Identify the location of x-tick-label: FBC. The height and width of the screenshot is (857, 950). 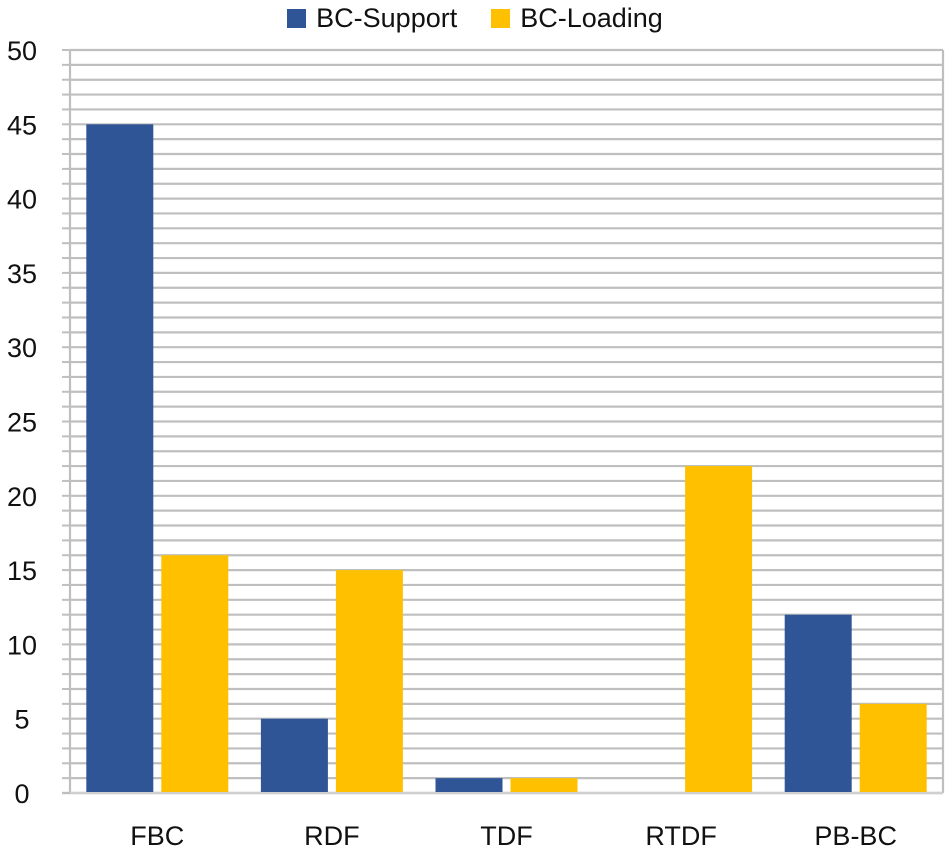
(157, 836).